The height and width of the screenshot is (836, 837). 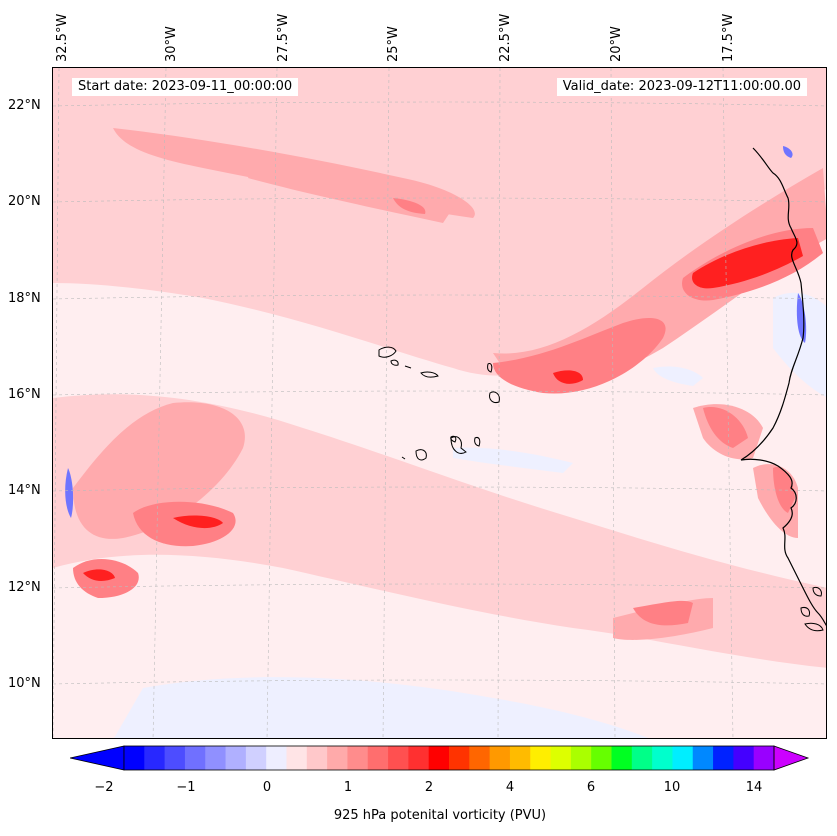 What do you see at coordinates (783, 387) in the screenshot?
I see `african-coastline` at bounding box center [783, 387].